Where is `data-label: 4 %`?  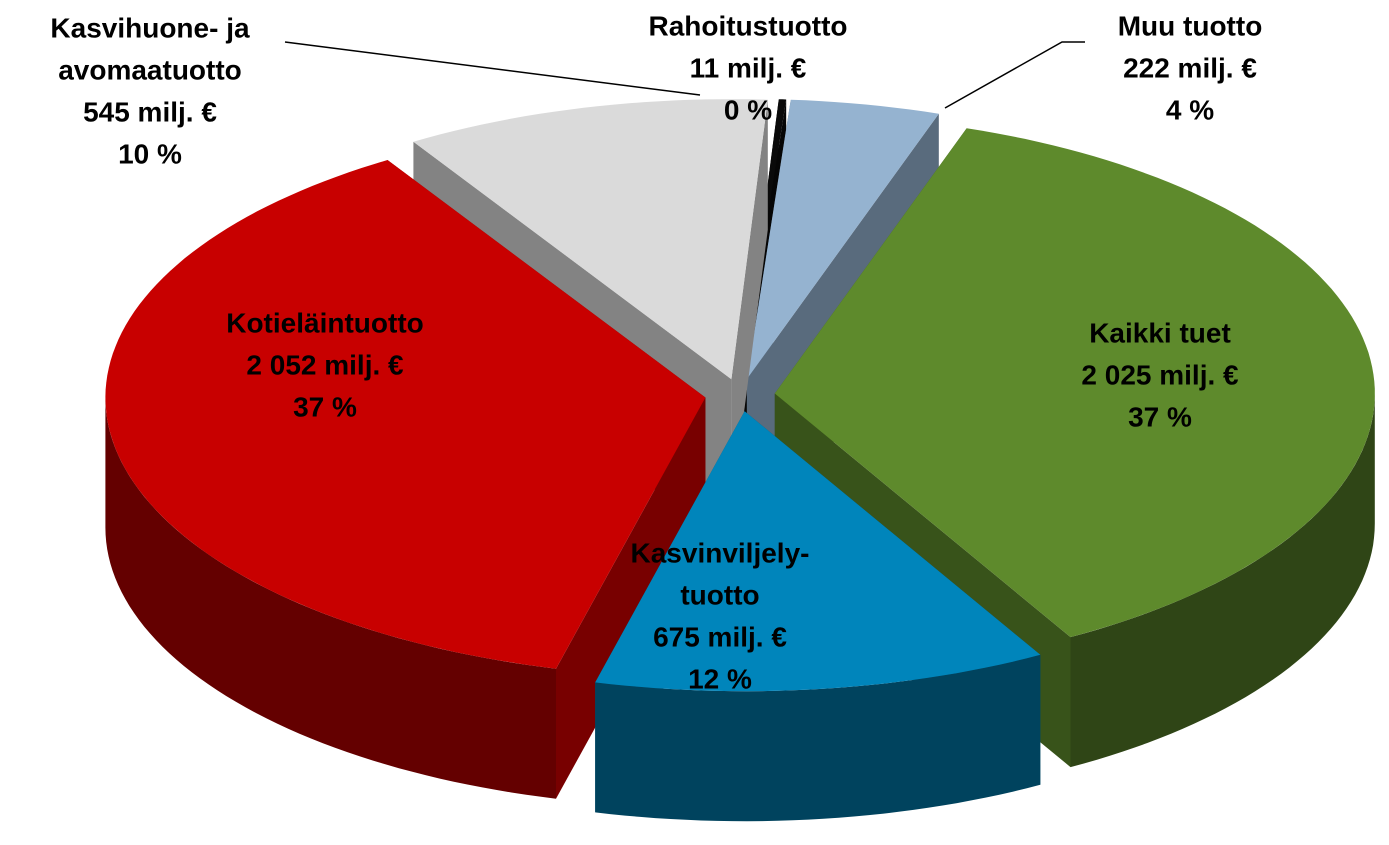
data-label: 4 % is located at coordinates (1190, 109).